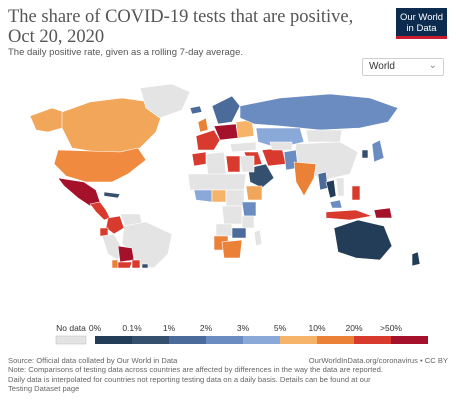 The width and height of the screenshot is (456, 402). What do you see at coordinates (95, 328) in the screenshot?
I see `legend-bin-label: 0%` at bounding box center [95, 328].